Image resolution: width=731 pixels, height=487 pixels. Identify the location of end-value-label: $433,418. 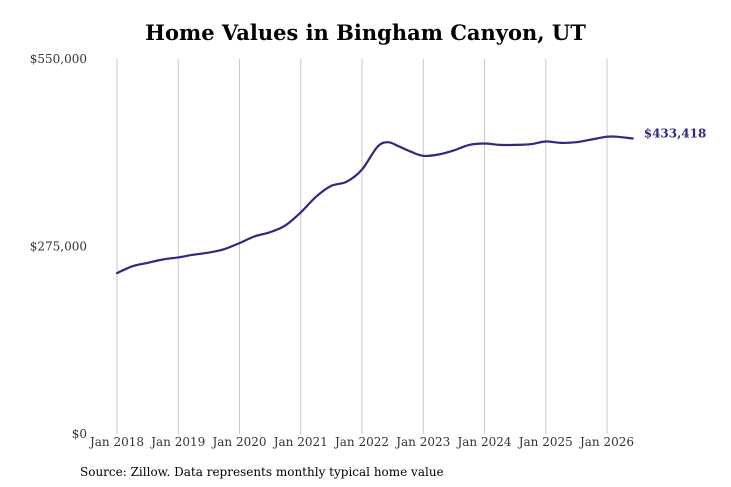
(675, 133).